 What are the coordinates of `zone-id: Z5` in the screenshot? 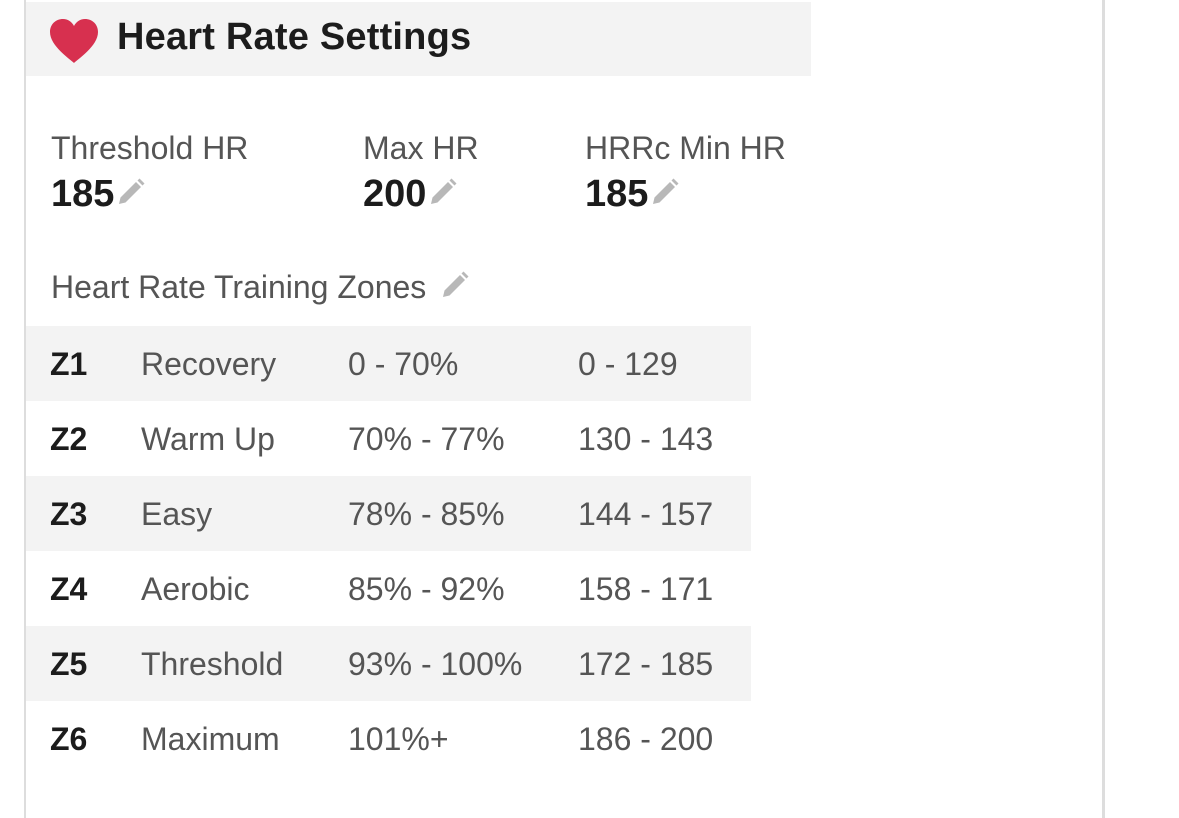 It's located at (69, 664).